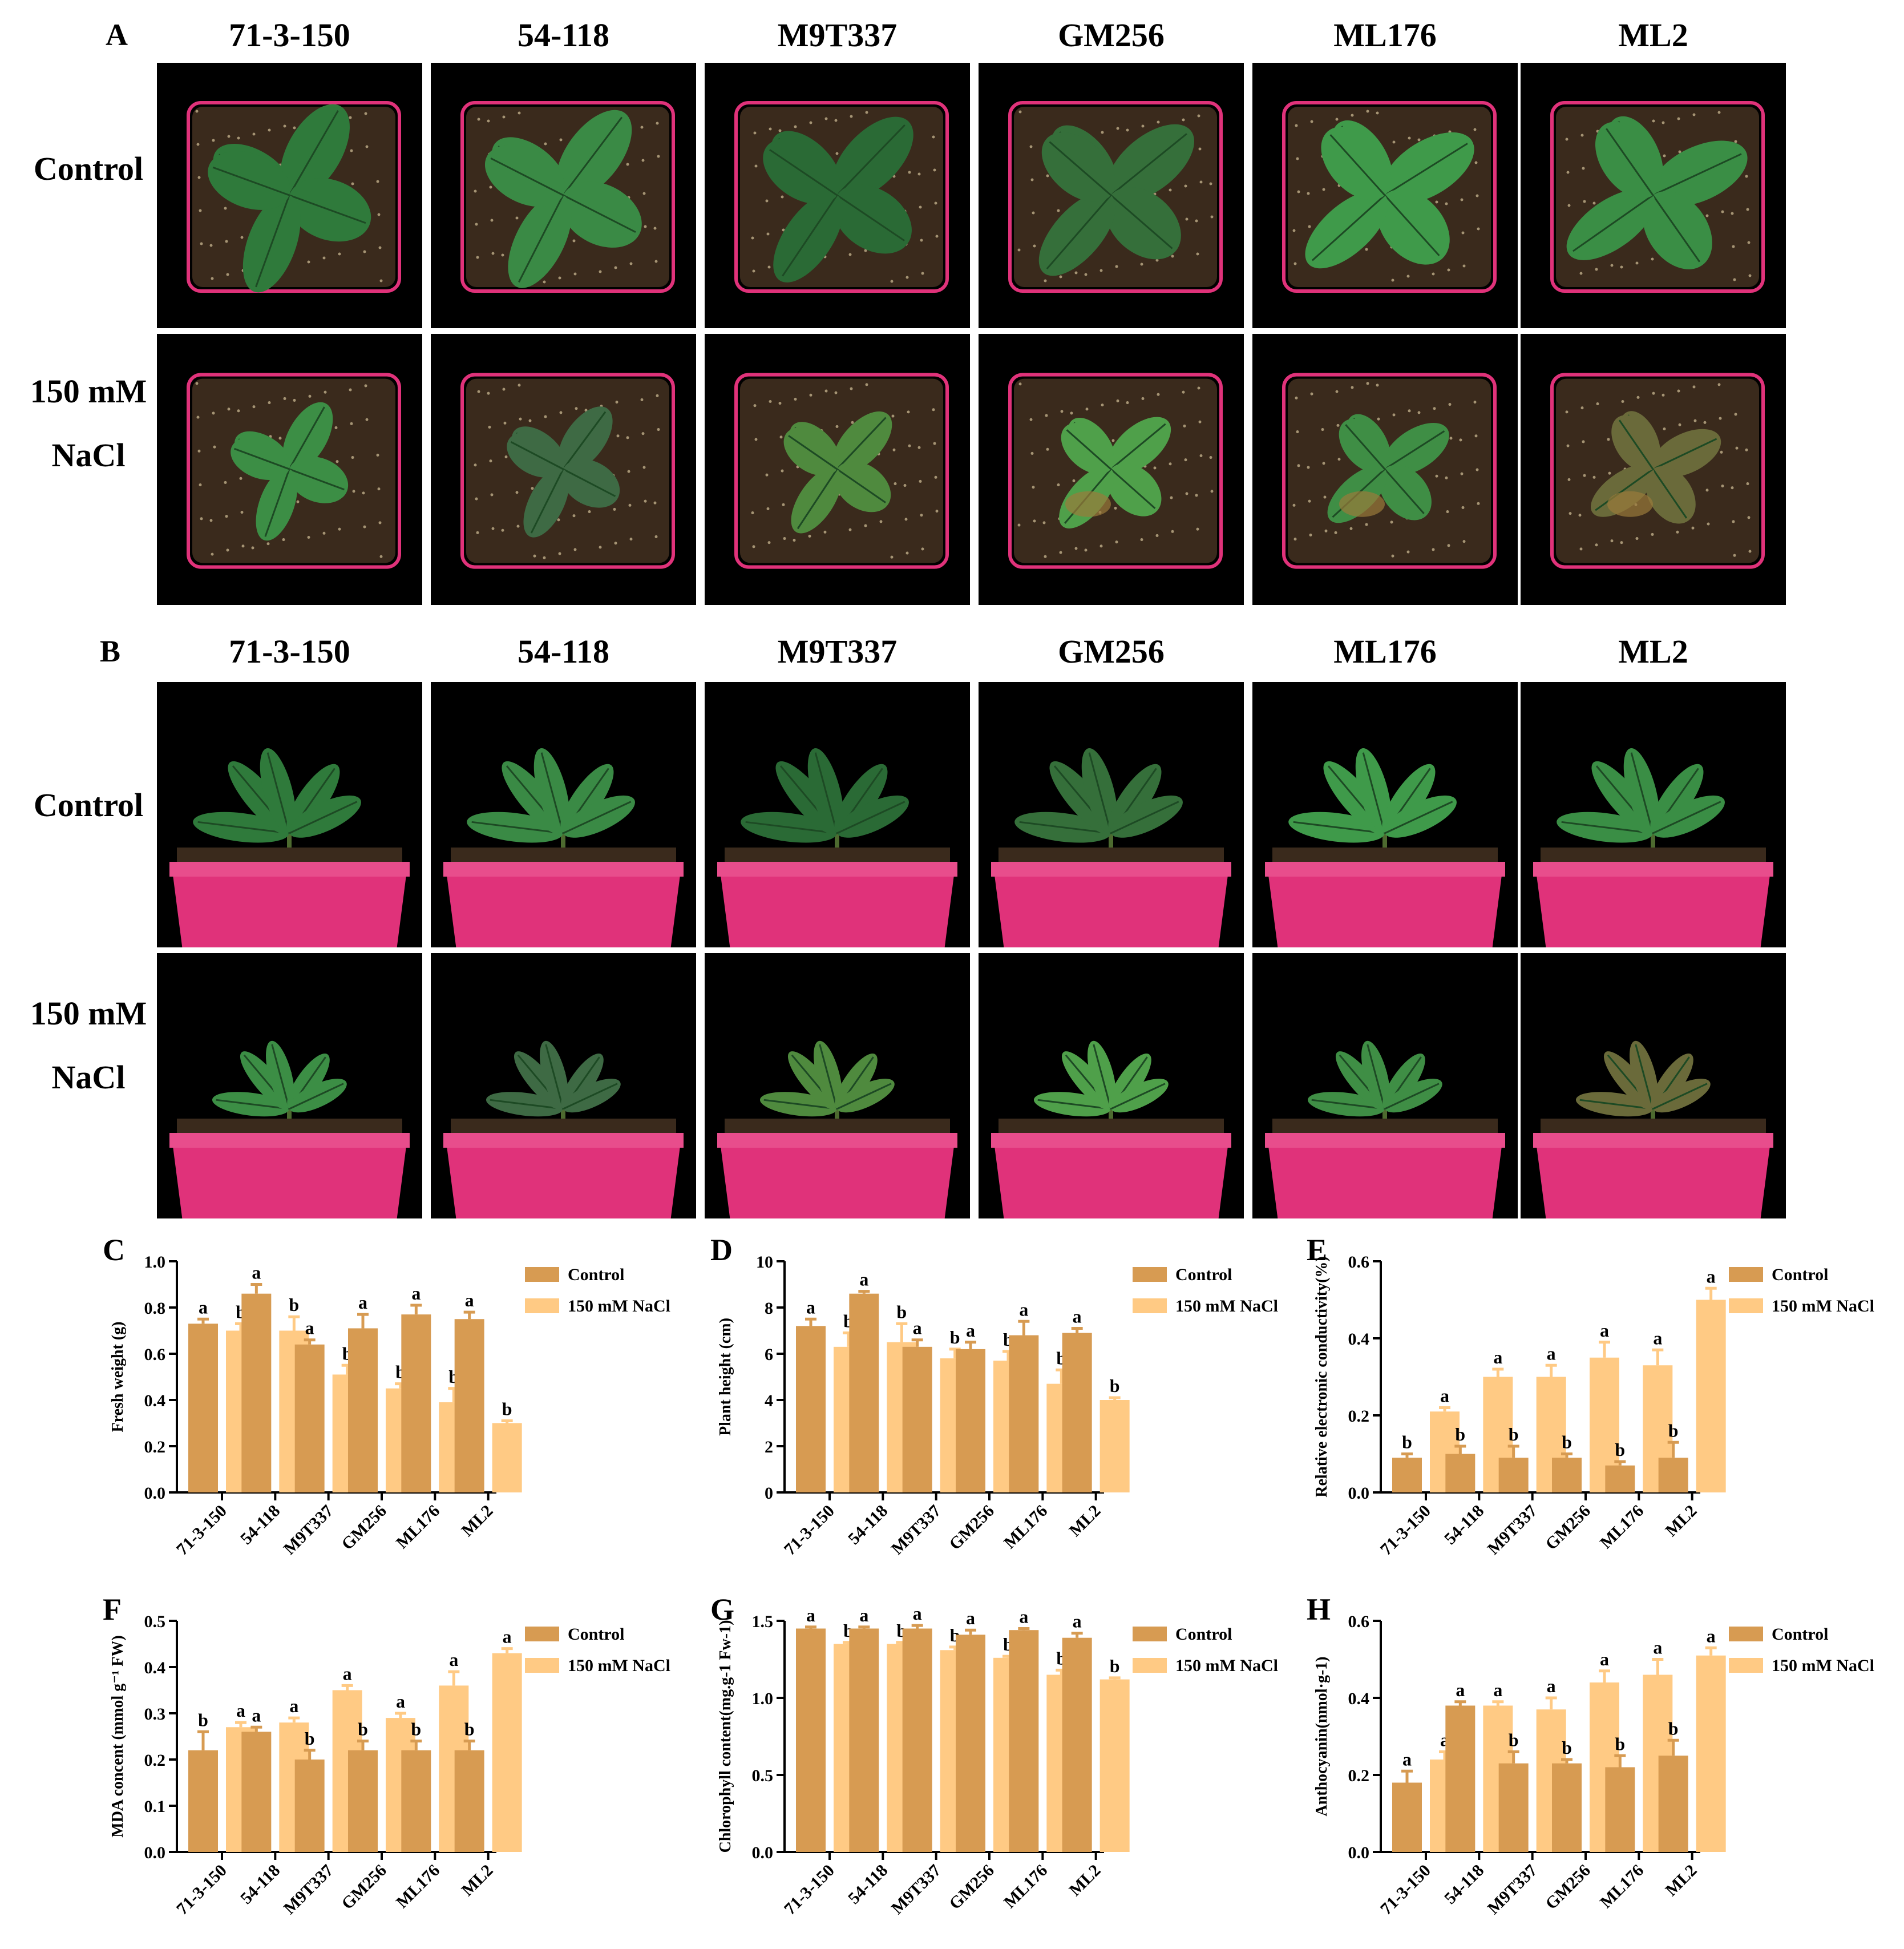  I want to click on row-label-line2: NaCl, so click(88, 1077).